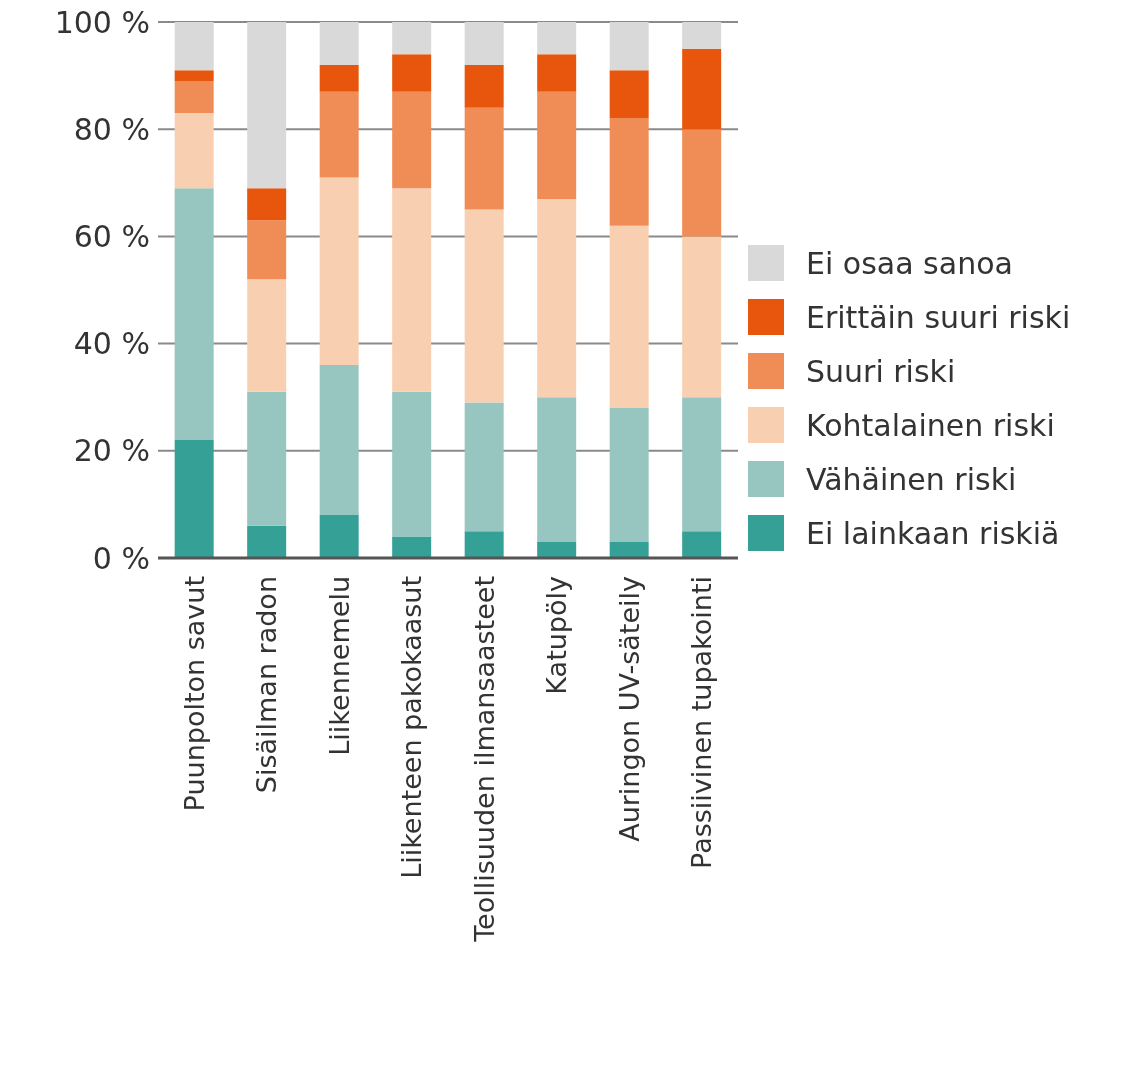 This screenshot has height=1074, width=1130. What do you see at coordinates (881, 371) in the screenshot?
I see `legend-label: Suuri riski` at bounding box center [881, 371].